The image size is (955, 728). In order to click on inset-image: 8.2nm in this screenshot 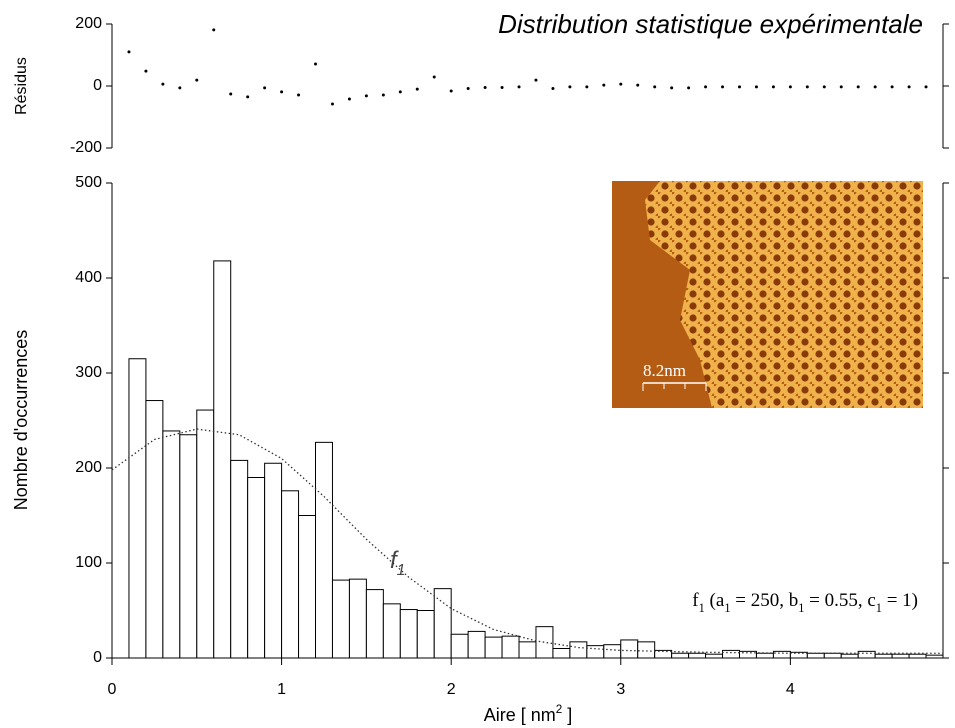, I will do `click(767, 294)`.